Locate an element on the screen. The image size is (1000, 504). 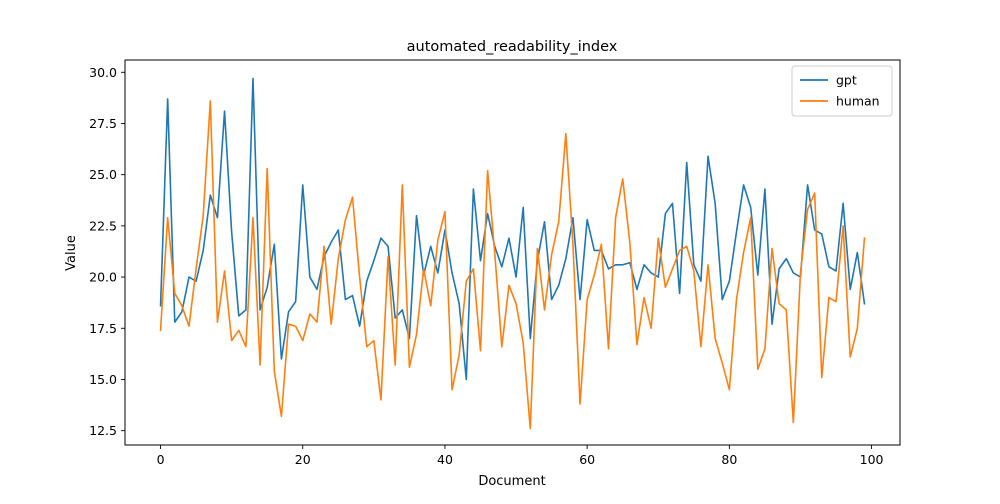
x-tick-label: 60 is located at coordinates (587, 459).